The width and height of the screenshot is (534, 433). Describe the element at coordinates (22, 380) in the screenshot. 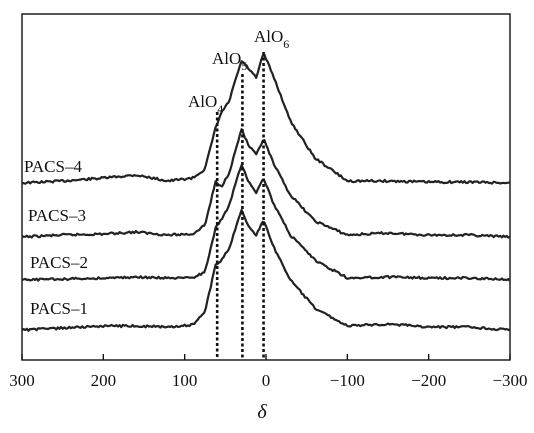

I see `x-tick-label: 300` at that location.